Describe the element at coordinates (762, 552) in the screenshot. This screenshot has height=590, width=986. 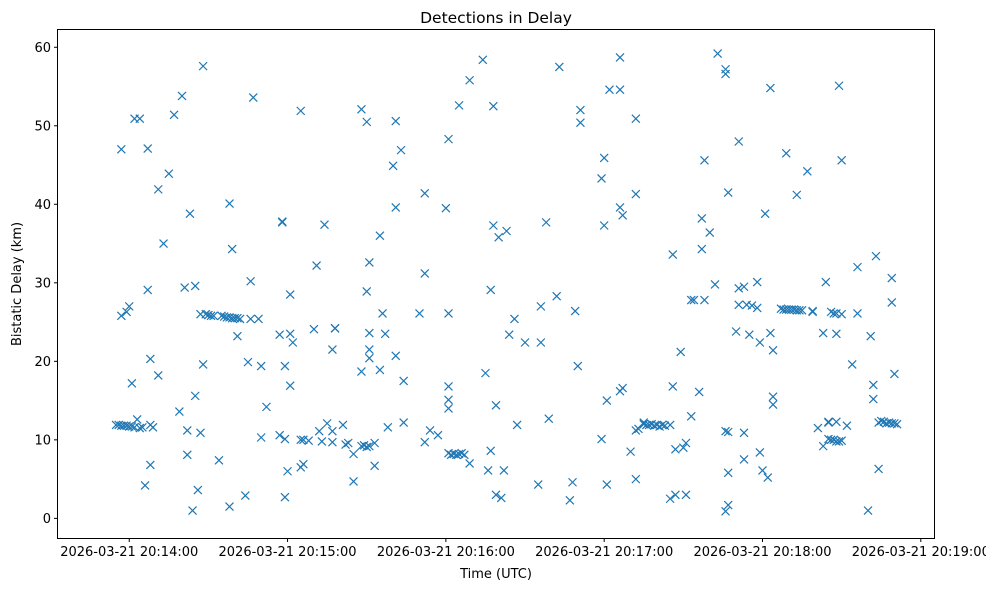
I see `x-tick-label: 2026-03-21 20:18:00` at that location.